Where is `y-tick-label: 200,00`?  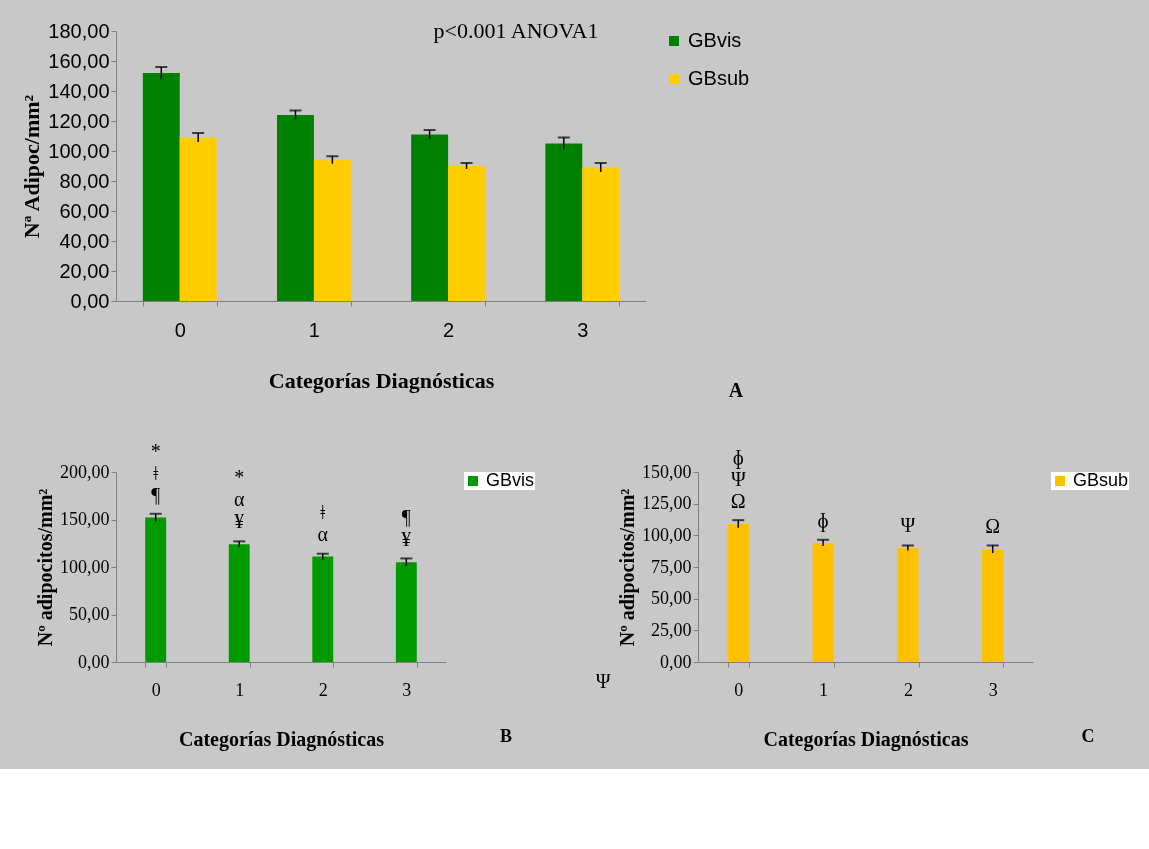
y-tick-label: 200,00 is located at coordinates (85, 471).